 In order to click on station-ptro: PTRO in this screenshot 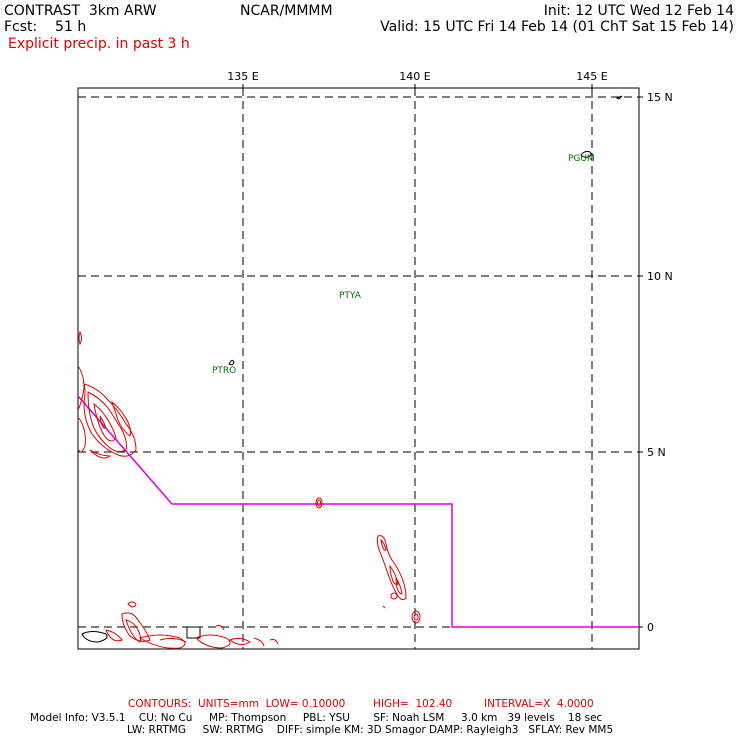, I will do `click(224, 371)`.